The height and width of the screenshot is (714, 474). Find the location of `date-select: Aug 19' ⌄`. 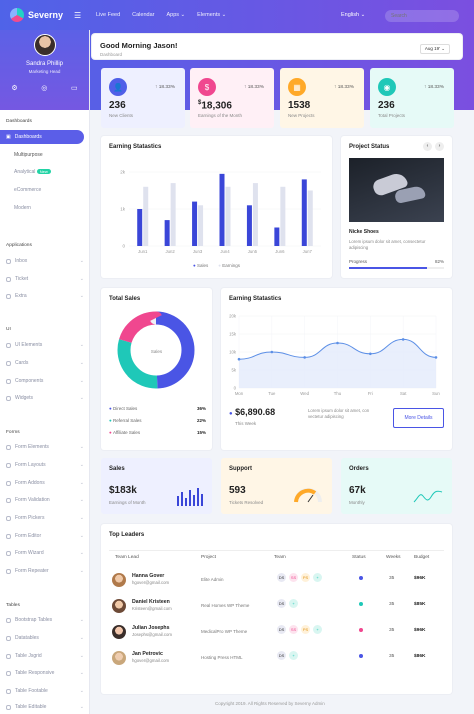

date-select: Aug 19' ⌄ is located at coordinates (434, 49).